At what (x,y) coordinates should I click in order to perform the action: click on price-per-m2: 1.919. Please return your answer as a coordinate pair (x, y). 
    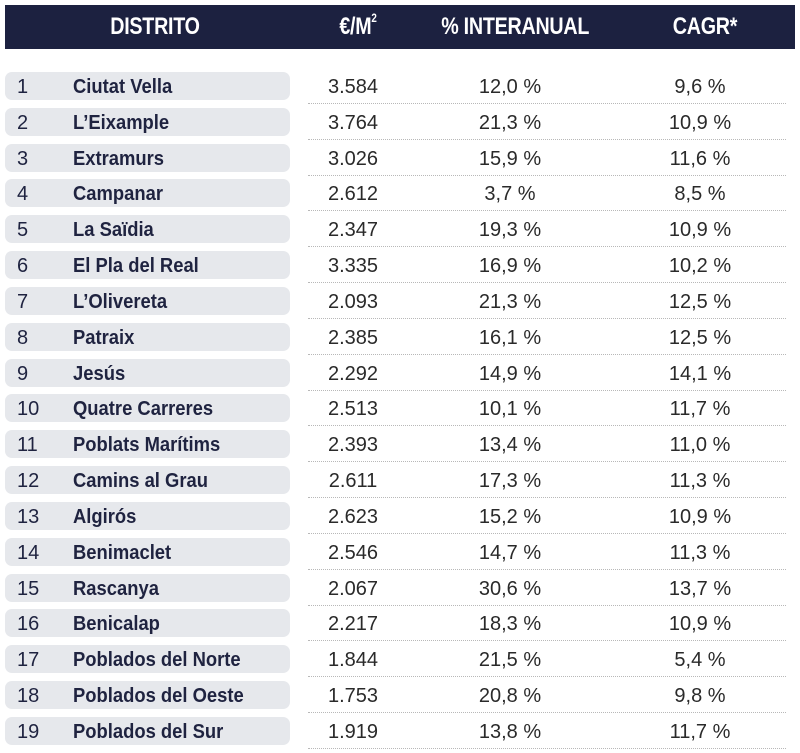
    Looking at the image, I should click on (353, 731).